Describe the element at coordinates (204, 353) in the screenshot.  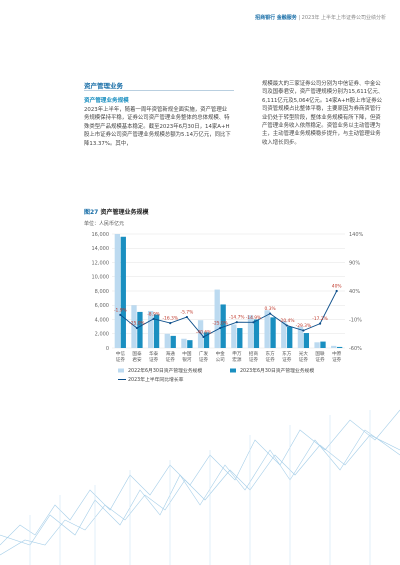
I see `x-tick-label: 广发` at that location.